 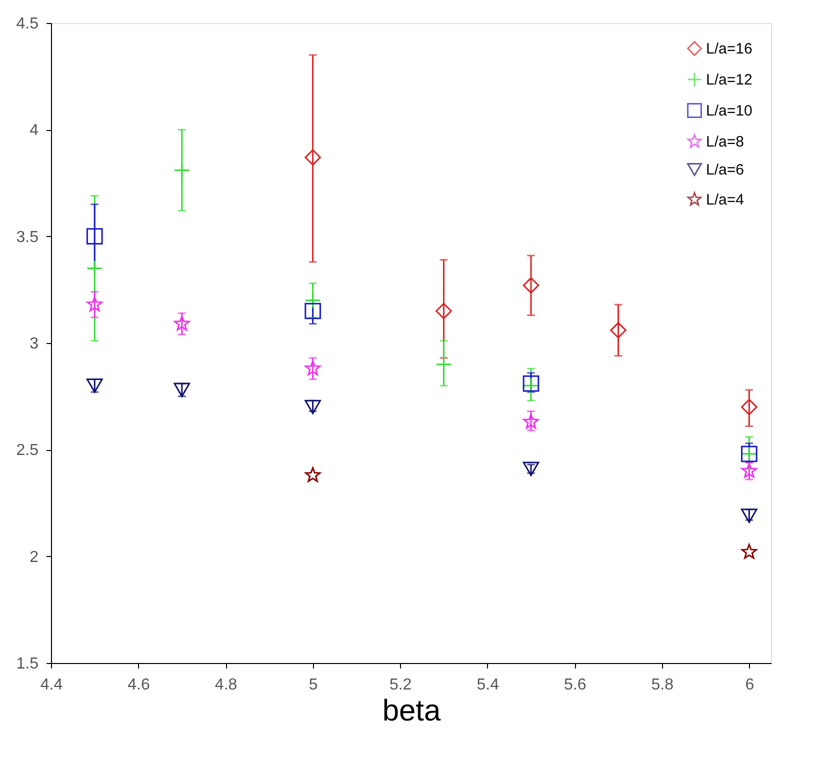 What do you see at coordinates (412, 711) in the screenshot?
I see `x-axis-title: beta` at bounding box center [412, 711].